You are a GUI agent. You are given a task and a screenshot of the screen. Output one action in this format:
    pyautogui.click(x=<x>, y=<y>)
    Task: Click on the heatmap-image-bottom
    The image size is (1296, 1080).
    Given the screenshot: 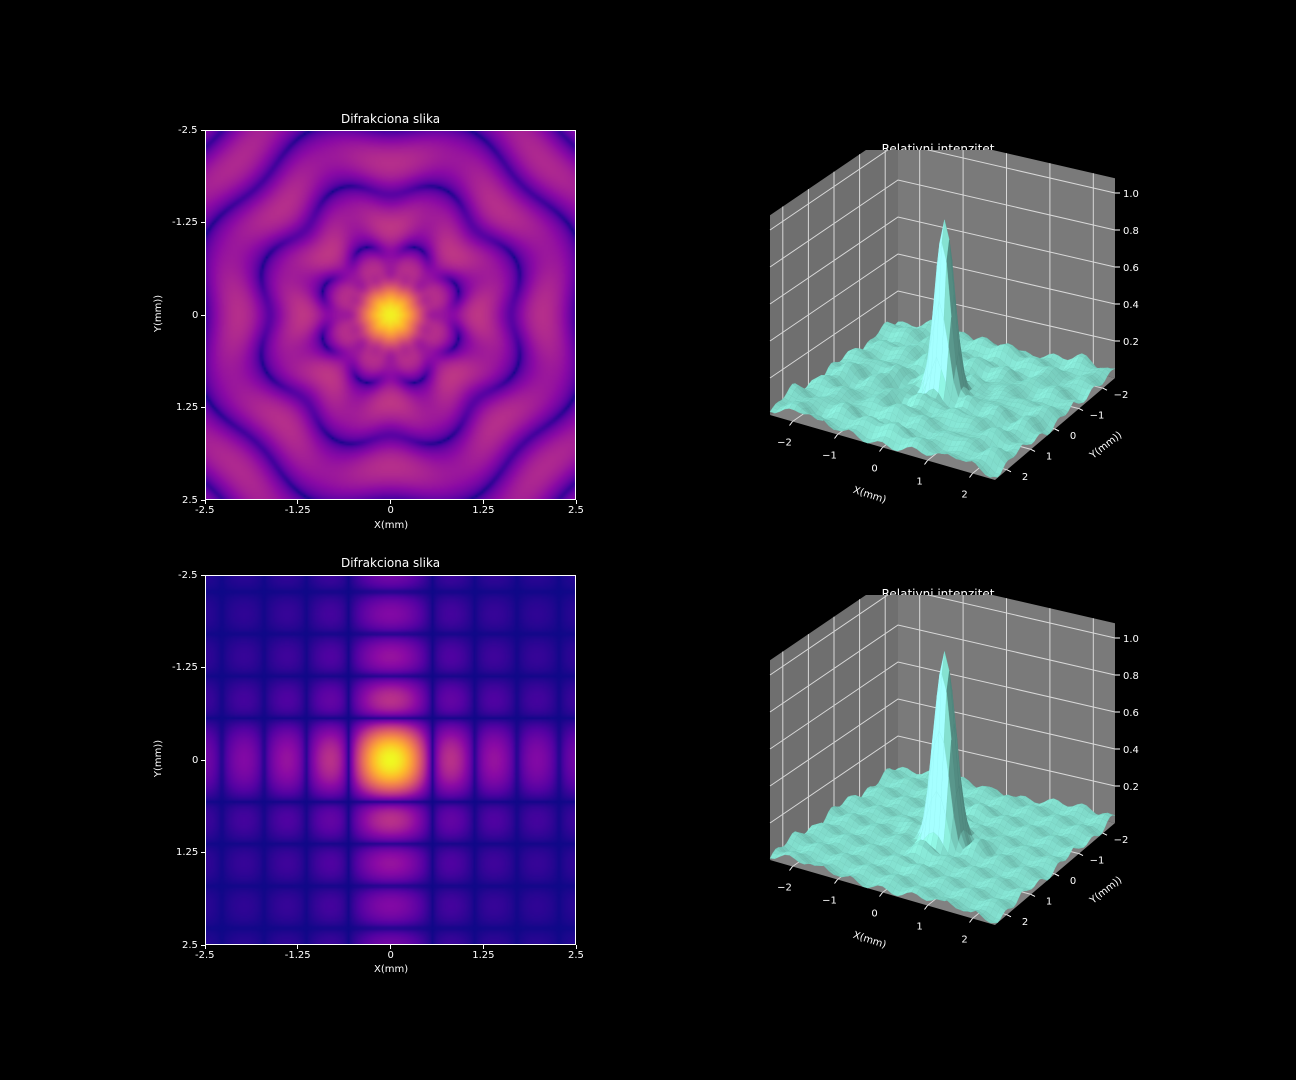 What is the action you would take?
    pyautogui.click(x=390, y=760)
    